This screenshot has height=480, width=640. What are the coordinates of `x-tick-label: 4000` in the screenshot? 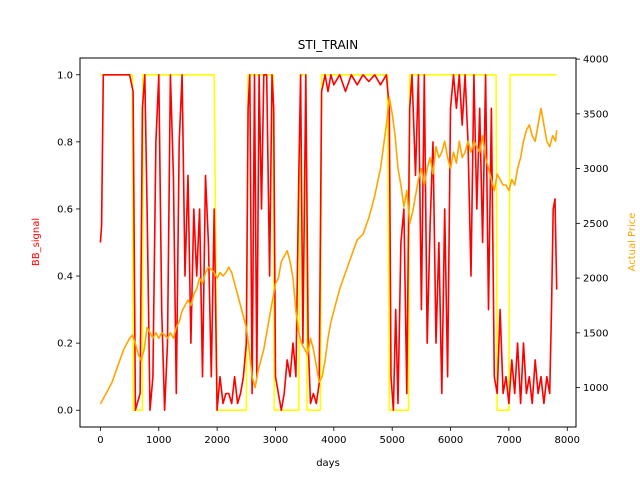 It's located at (333, 440).